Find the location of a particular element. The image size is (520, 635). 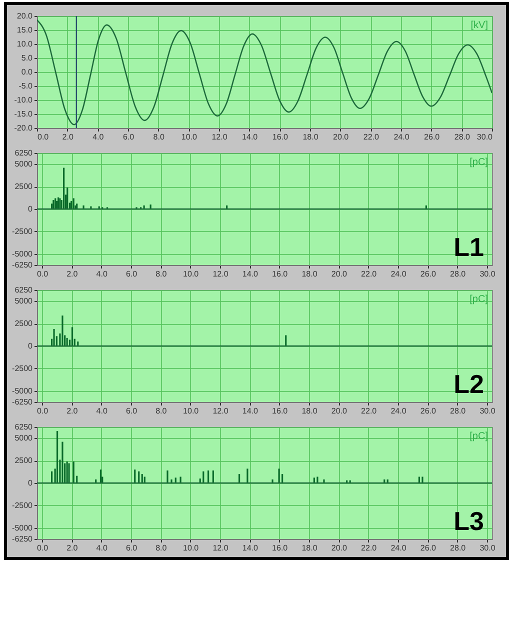

y-tick-label: -20.0 is located at coordinates (24, 128).